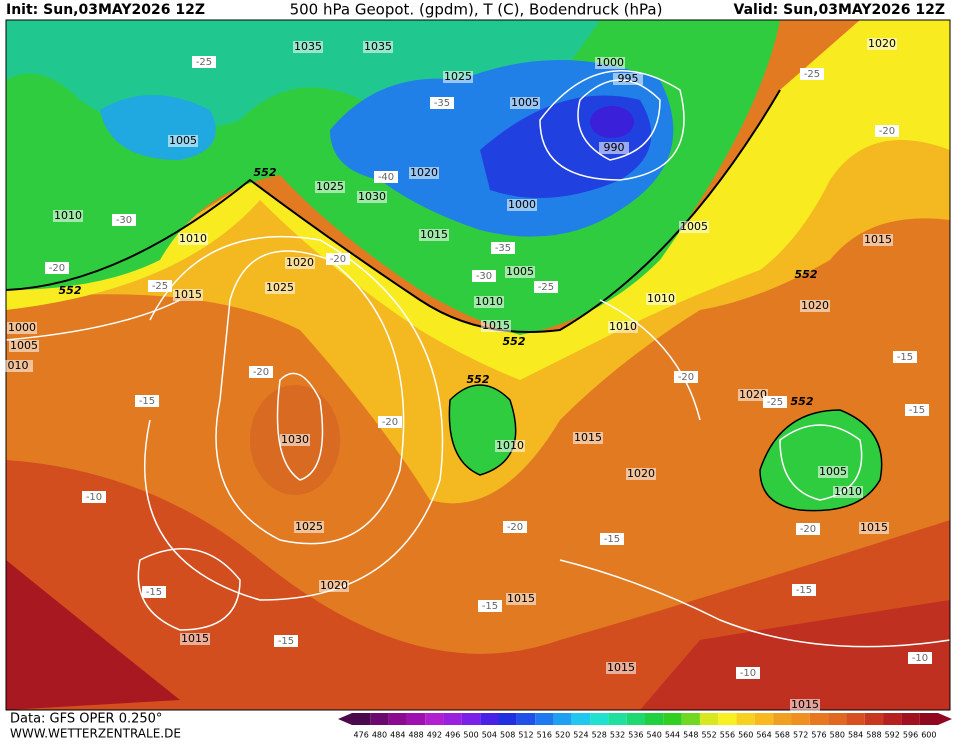  I want to click on isobar-label: 1000, so click(522, 204).